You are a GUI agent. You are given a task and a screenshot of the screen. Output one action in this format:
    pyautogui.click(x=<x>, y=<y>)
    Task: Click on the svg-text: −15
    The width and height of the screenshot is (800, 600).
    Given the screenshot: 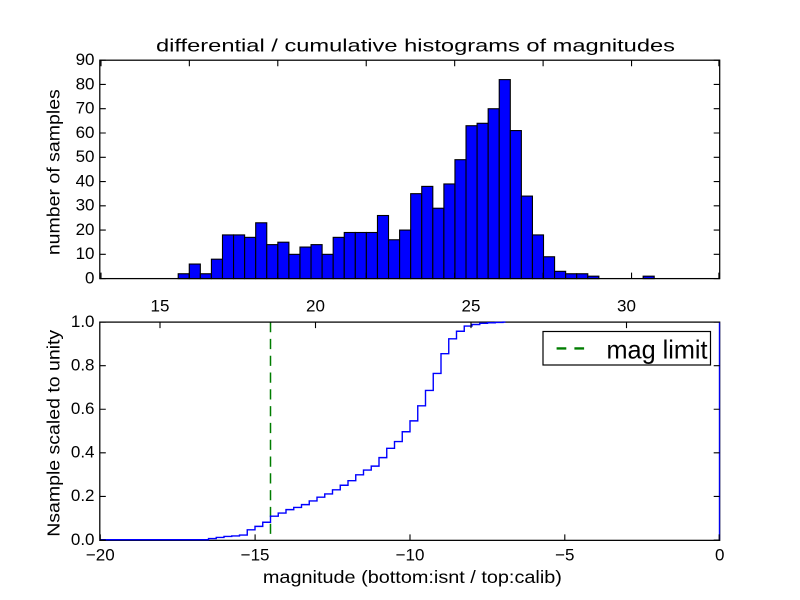 What is the action you would take?
    pyautogui.click(x=255, y=555)
    